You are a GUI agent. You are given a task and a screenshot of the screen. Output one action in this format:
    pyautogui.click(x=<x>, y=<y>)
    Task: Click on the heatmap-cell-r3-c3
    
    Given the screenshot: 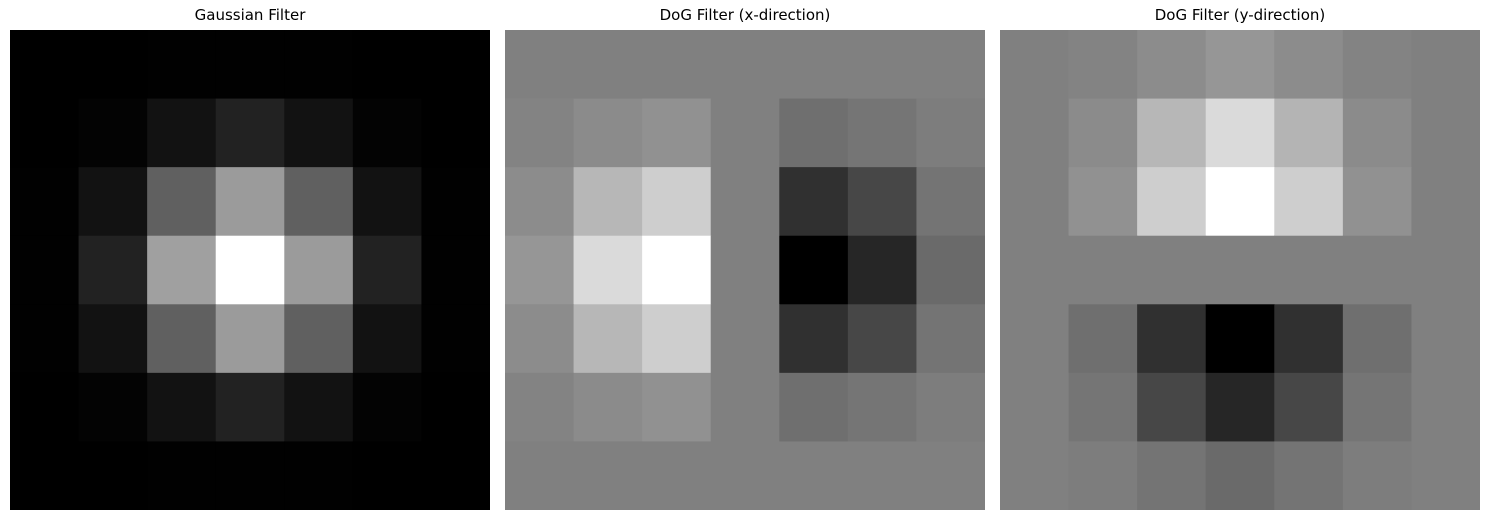 What is the action you would take?
    pyautogui.click(x=250, y=270)
    